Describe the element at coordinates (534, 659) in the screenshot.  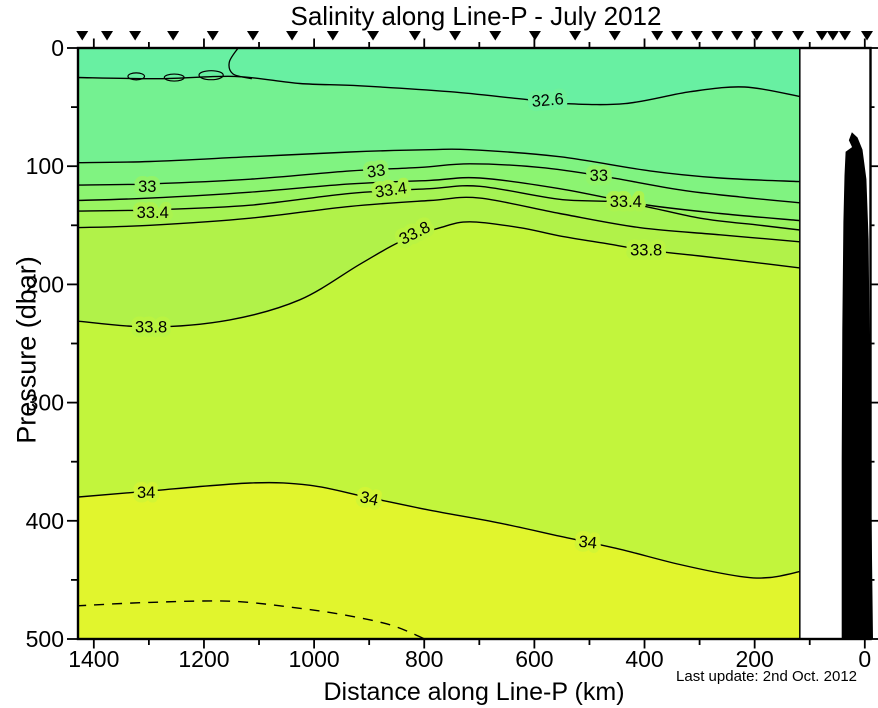
I see `x-tick-label: 600` at that location.